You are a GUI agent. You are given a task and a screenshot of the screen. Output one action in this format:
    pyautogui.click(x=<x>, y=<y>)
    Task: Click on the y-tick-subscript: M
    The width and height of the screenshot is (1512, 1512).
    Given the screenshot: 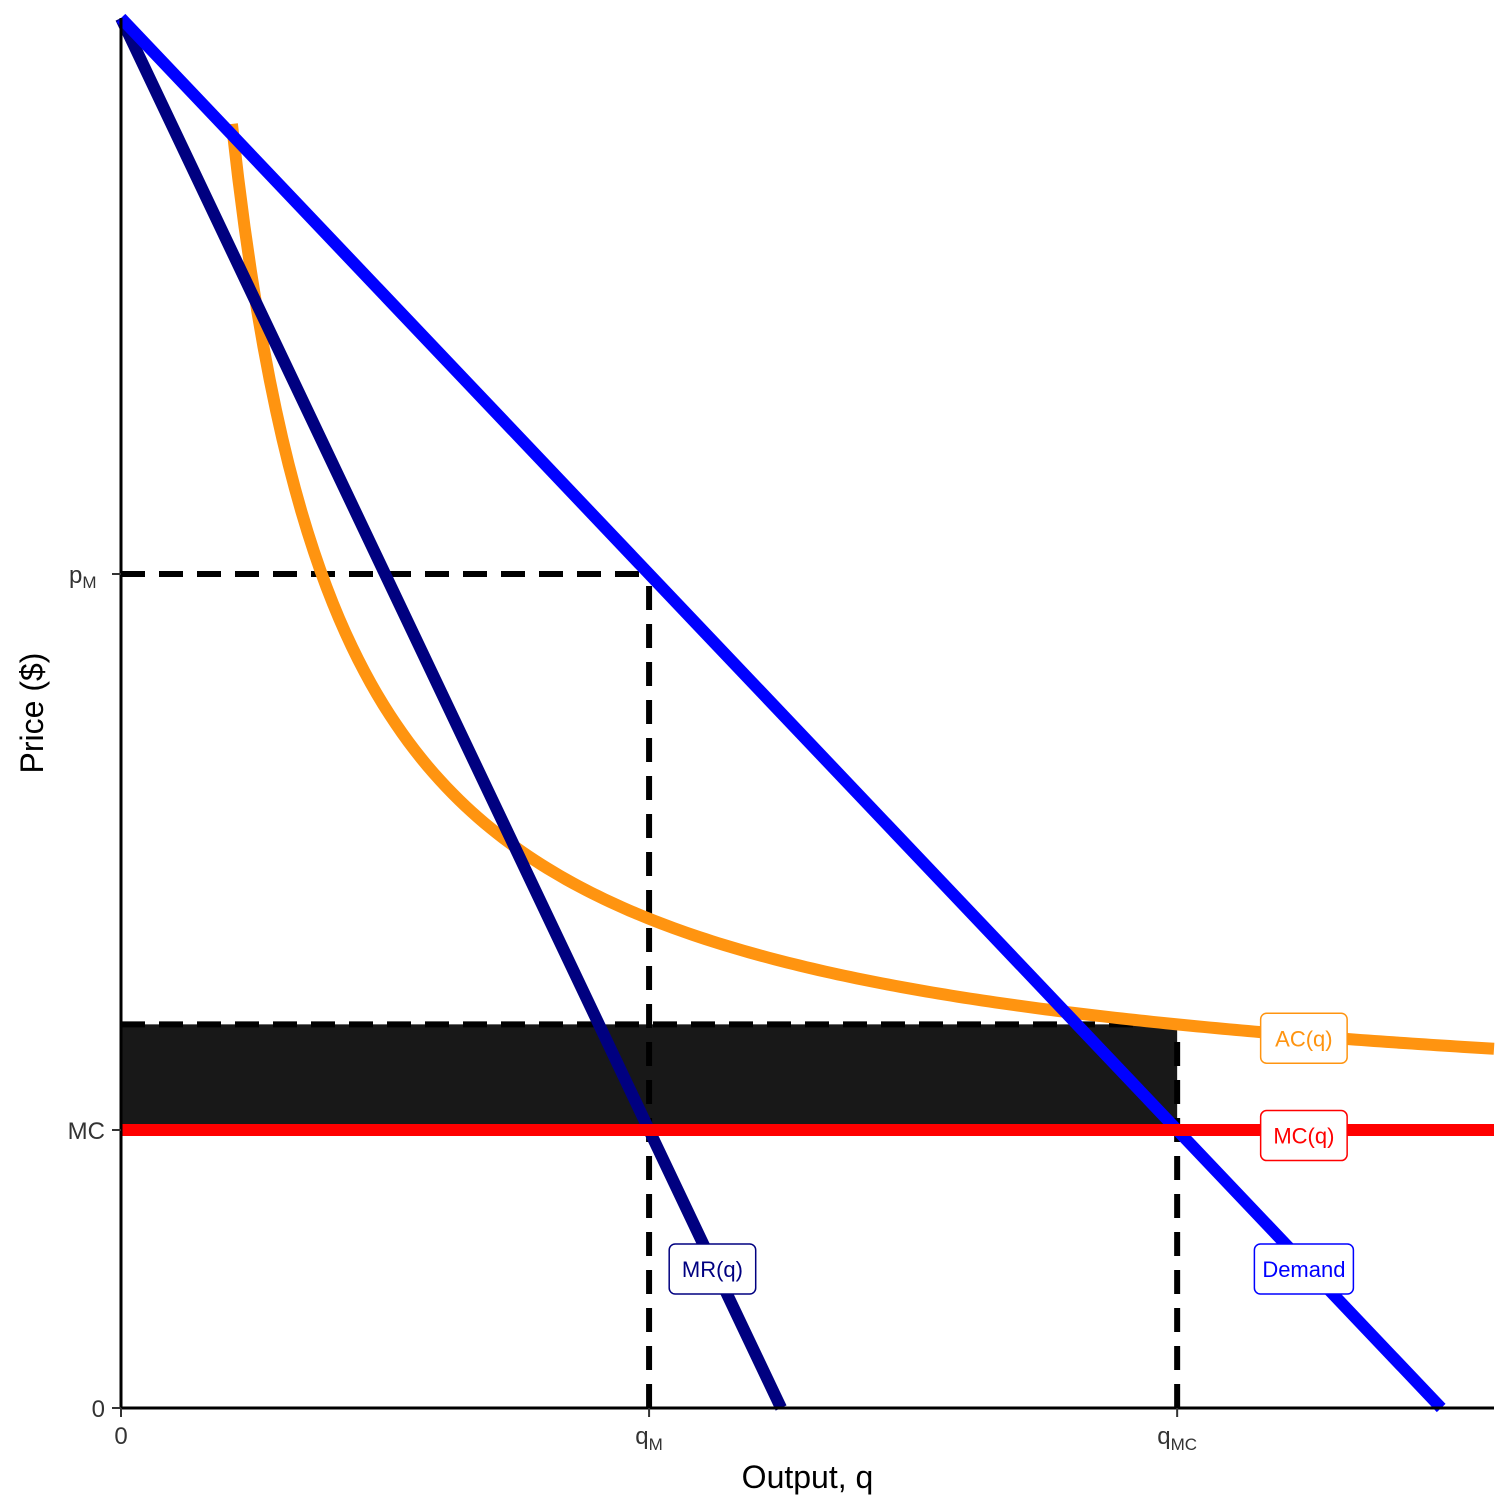 What is the action you would take?
    pyautogui.click(x=89, y=582)
    